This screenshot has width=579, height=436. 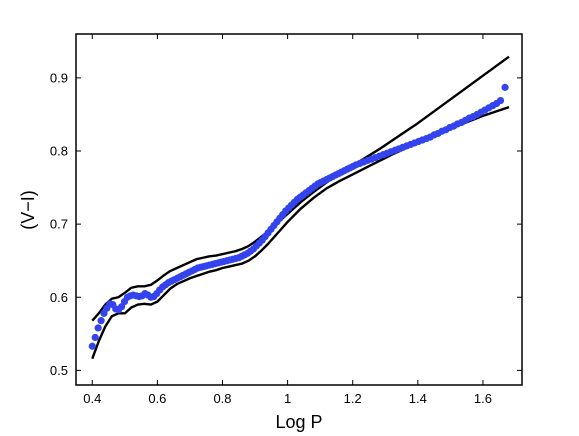 What do you see at coordinates (418, 398) in the screenshot?
I see `x-tick-label: 1.4` at bounding box center [418, 398].